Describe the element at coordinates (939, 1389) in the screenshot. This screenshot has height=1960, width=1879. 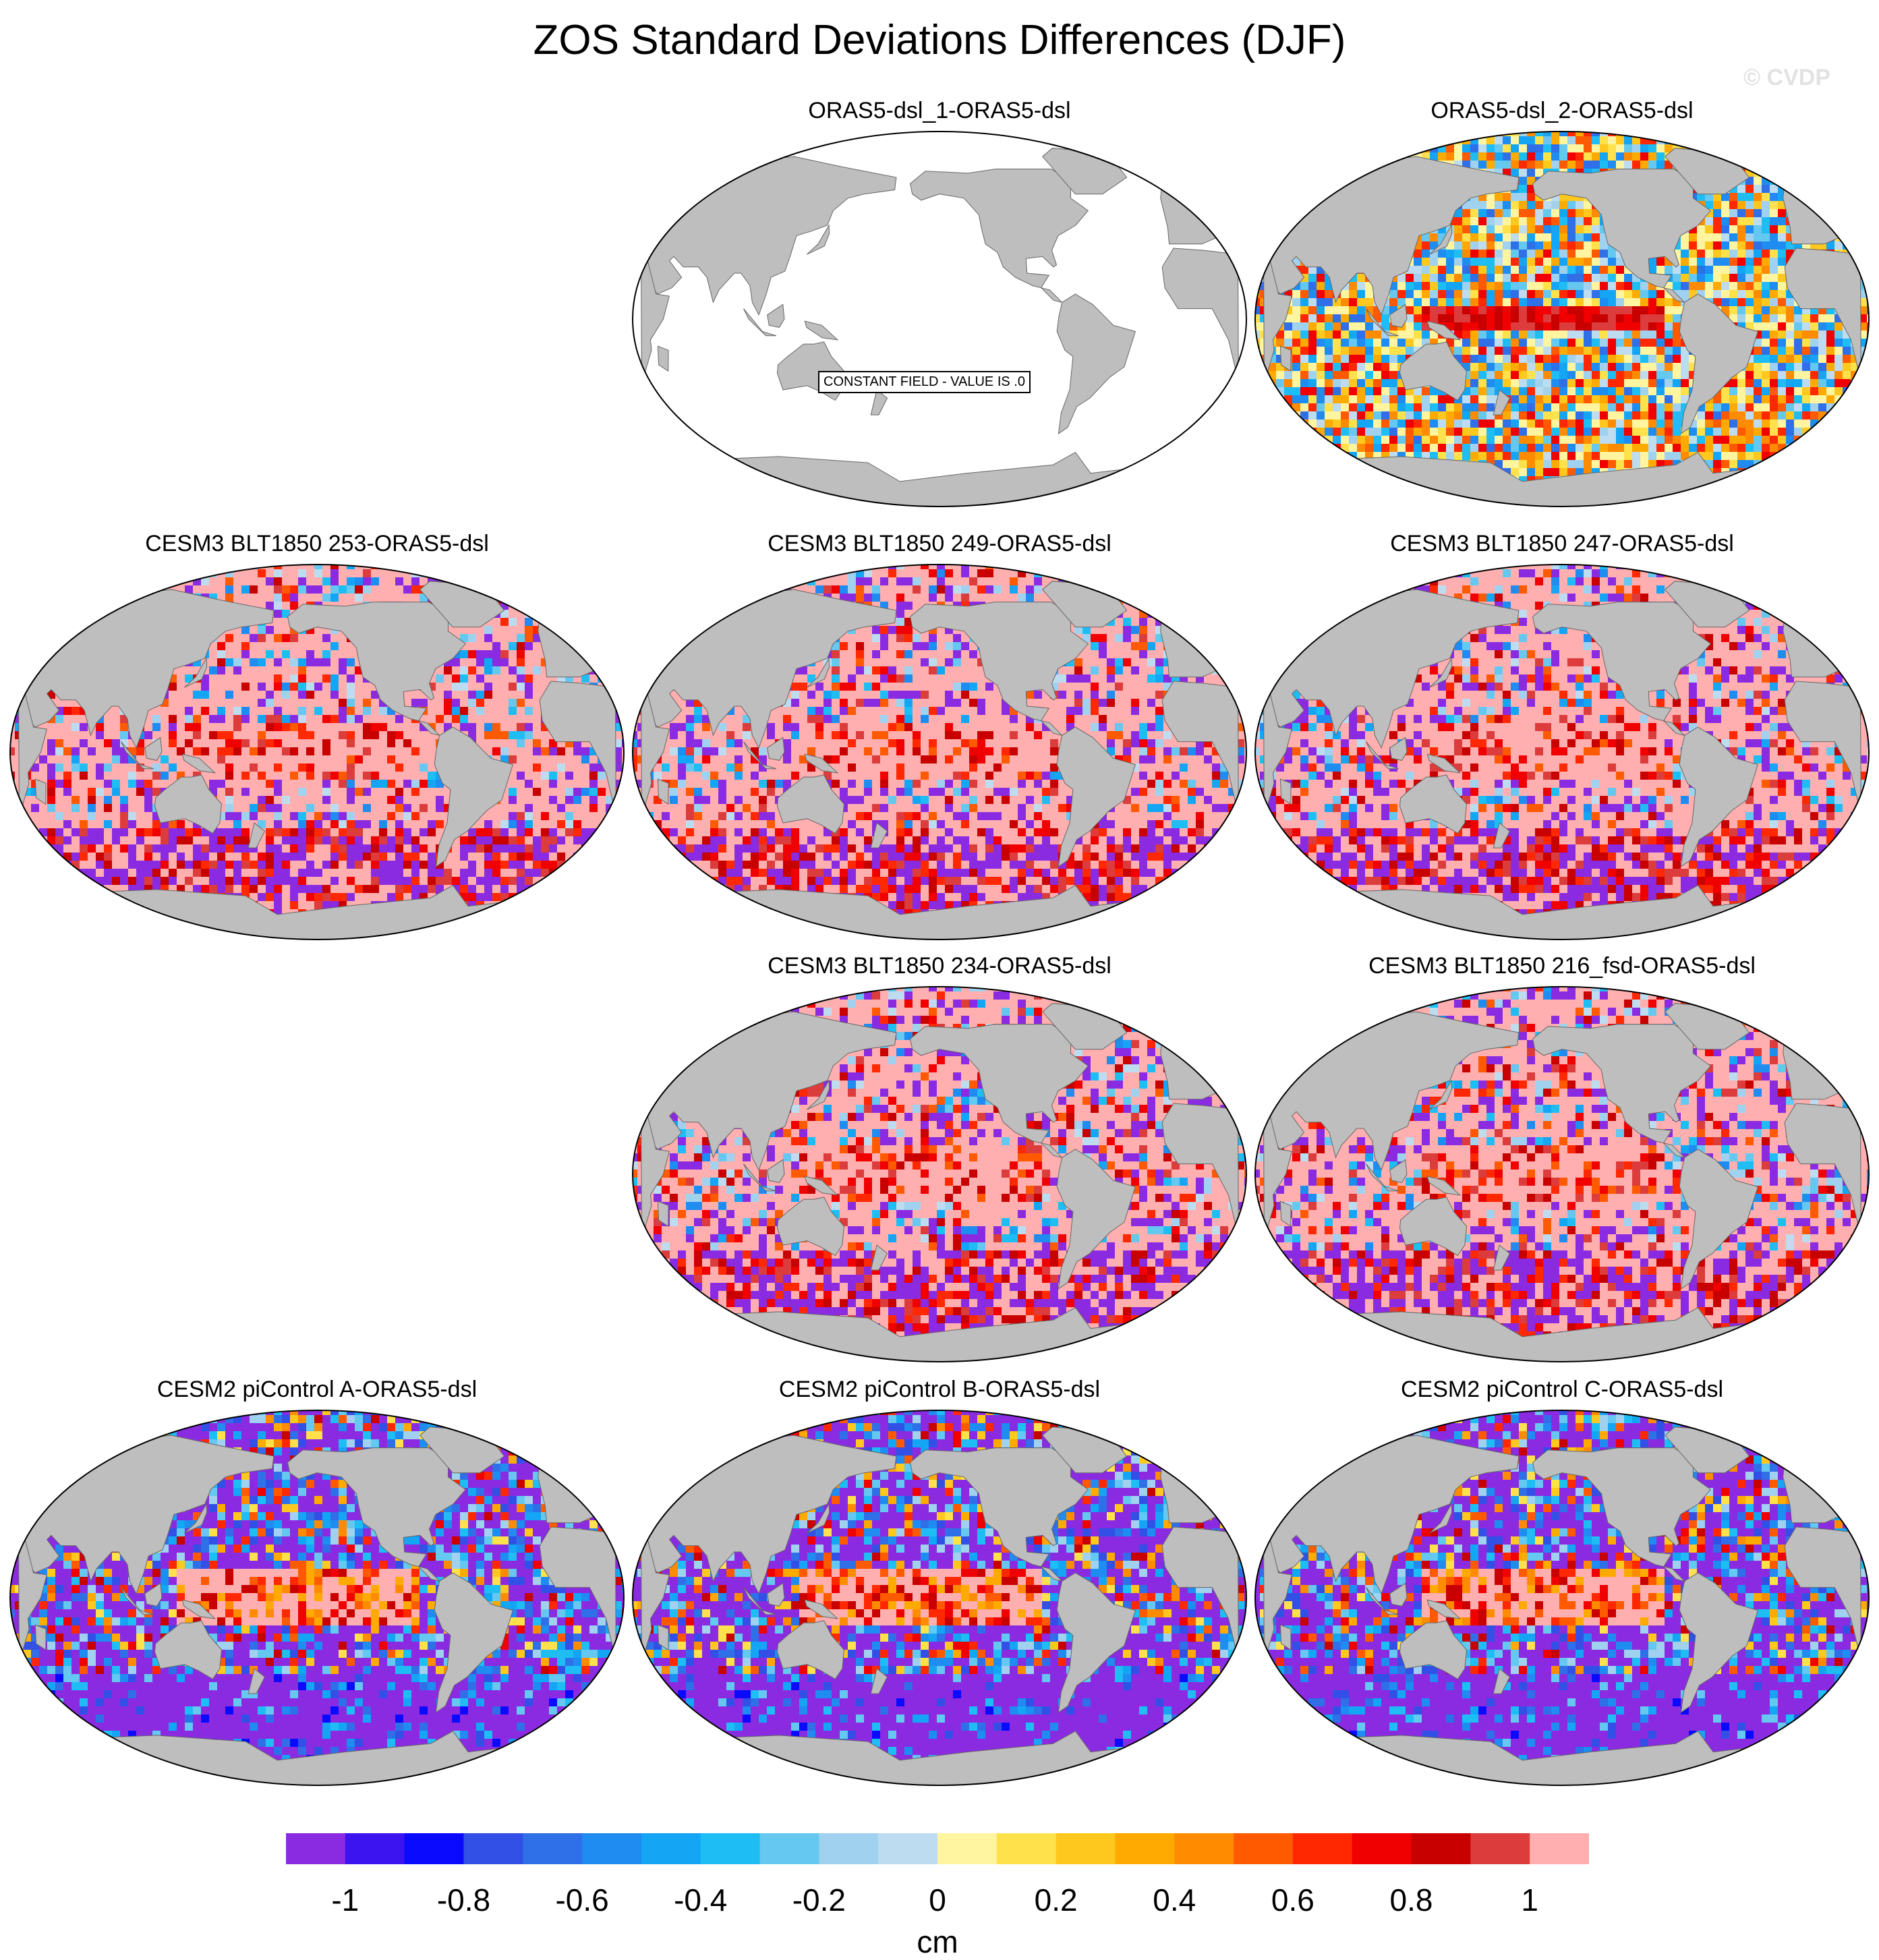
I see `panel-title: CESM2 piControl B-ORAS5-dsl` at that location.